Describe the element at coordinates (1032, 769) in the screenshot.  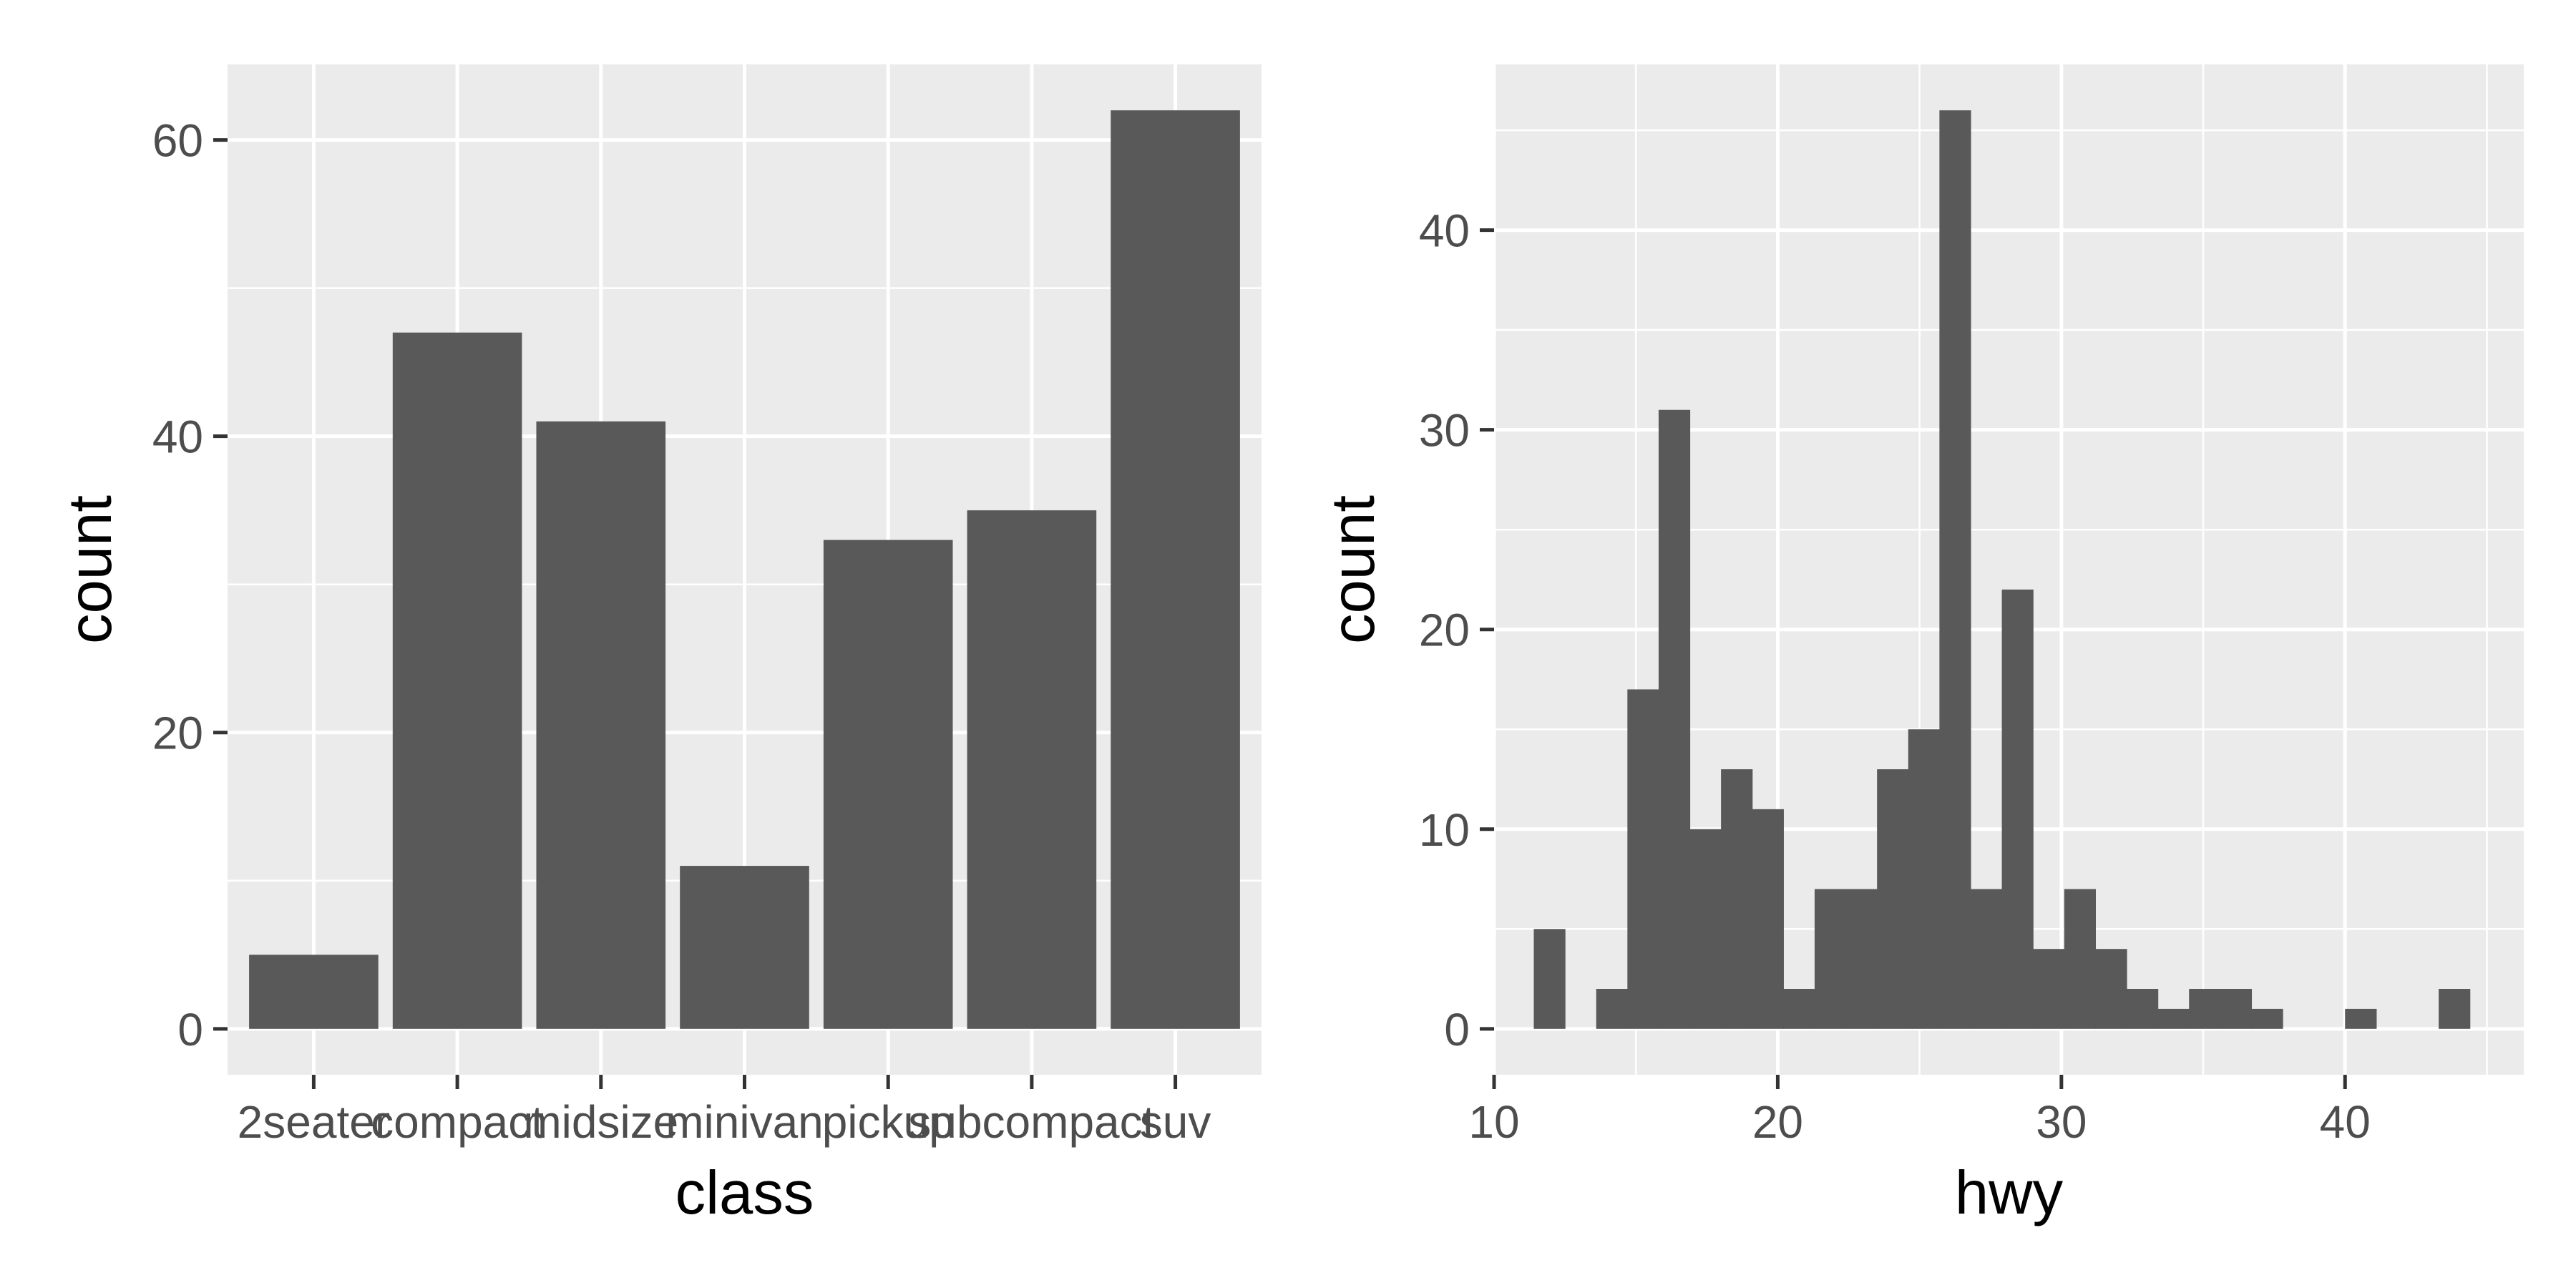
I see `bar-subcompact` at that location.